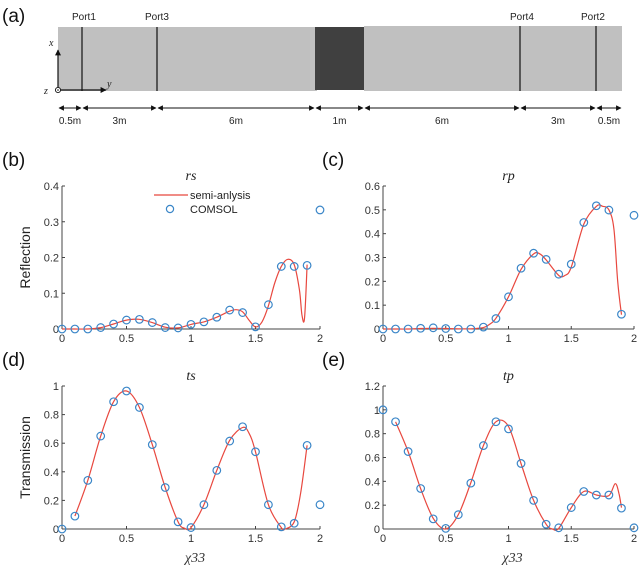  I want to click on y-tick-label: 1.2, so click(372, 387).